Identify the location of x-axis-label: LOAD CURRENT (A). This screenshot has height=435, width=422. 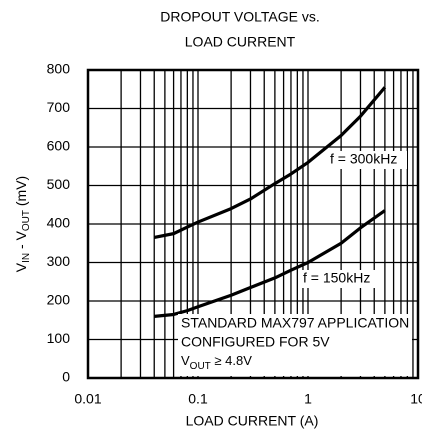
(252, 421).